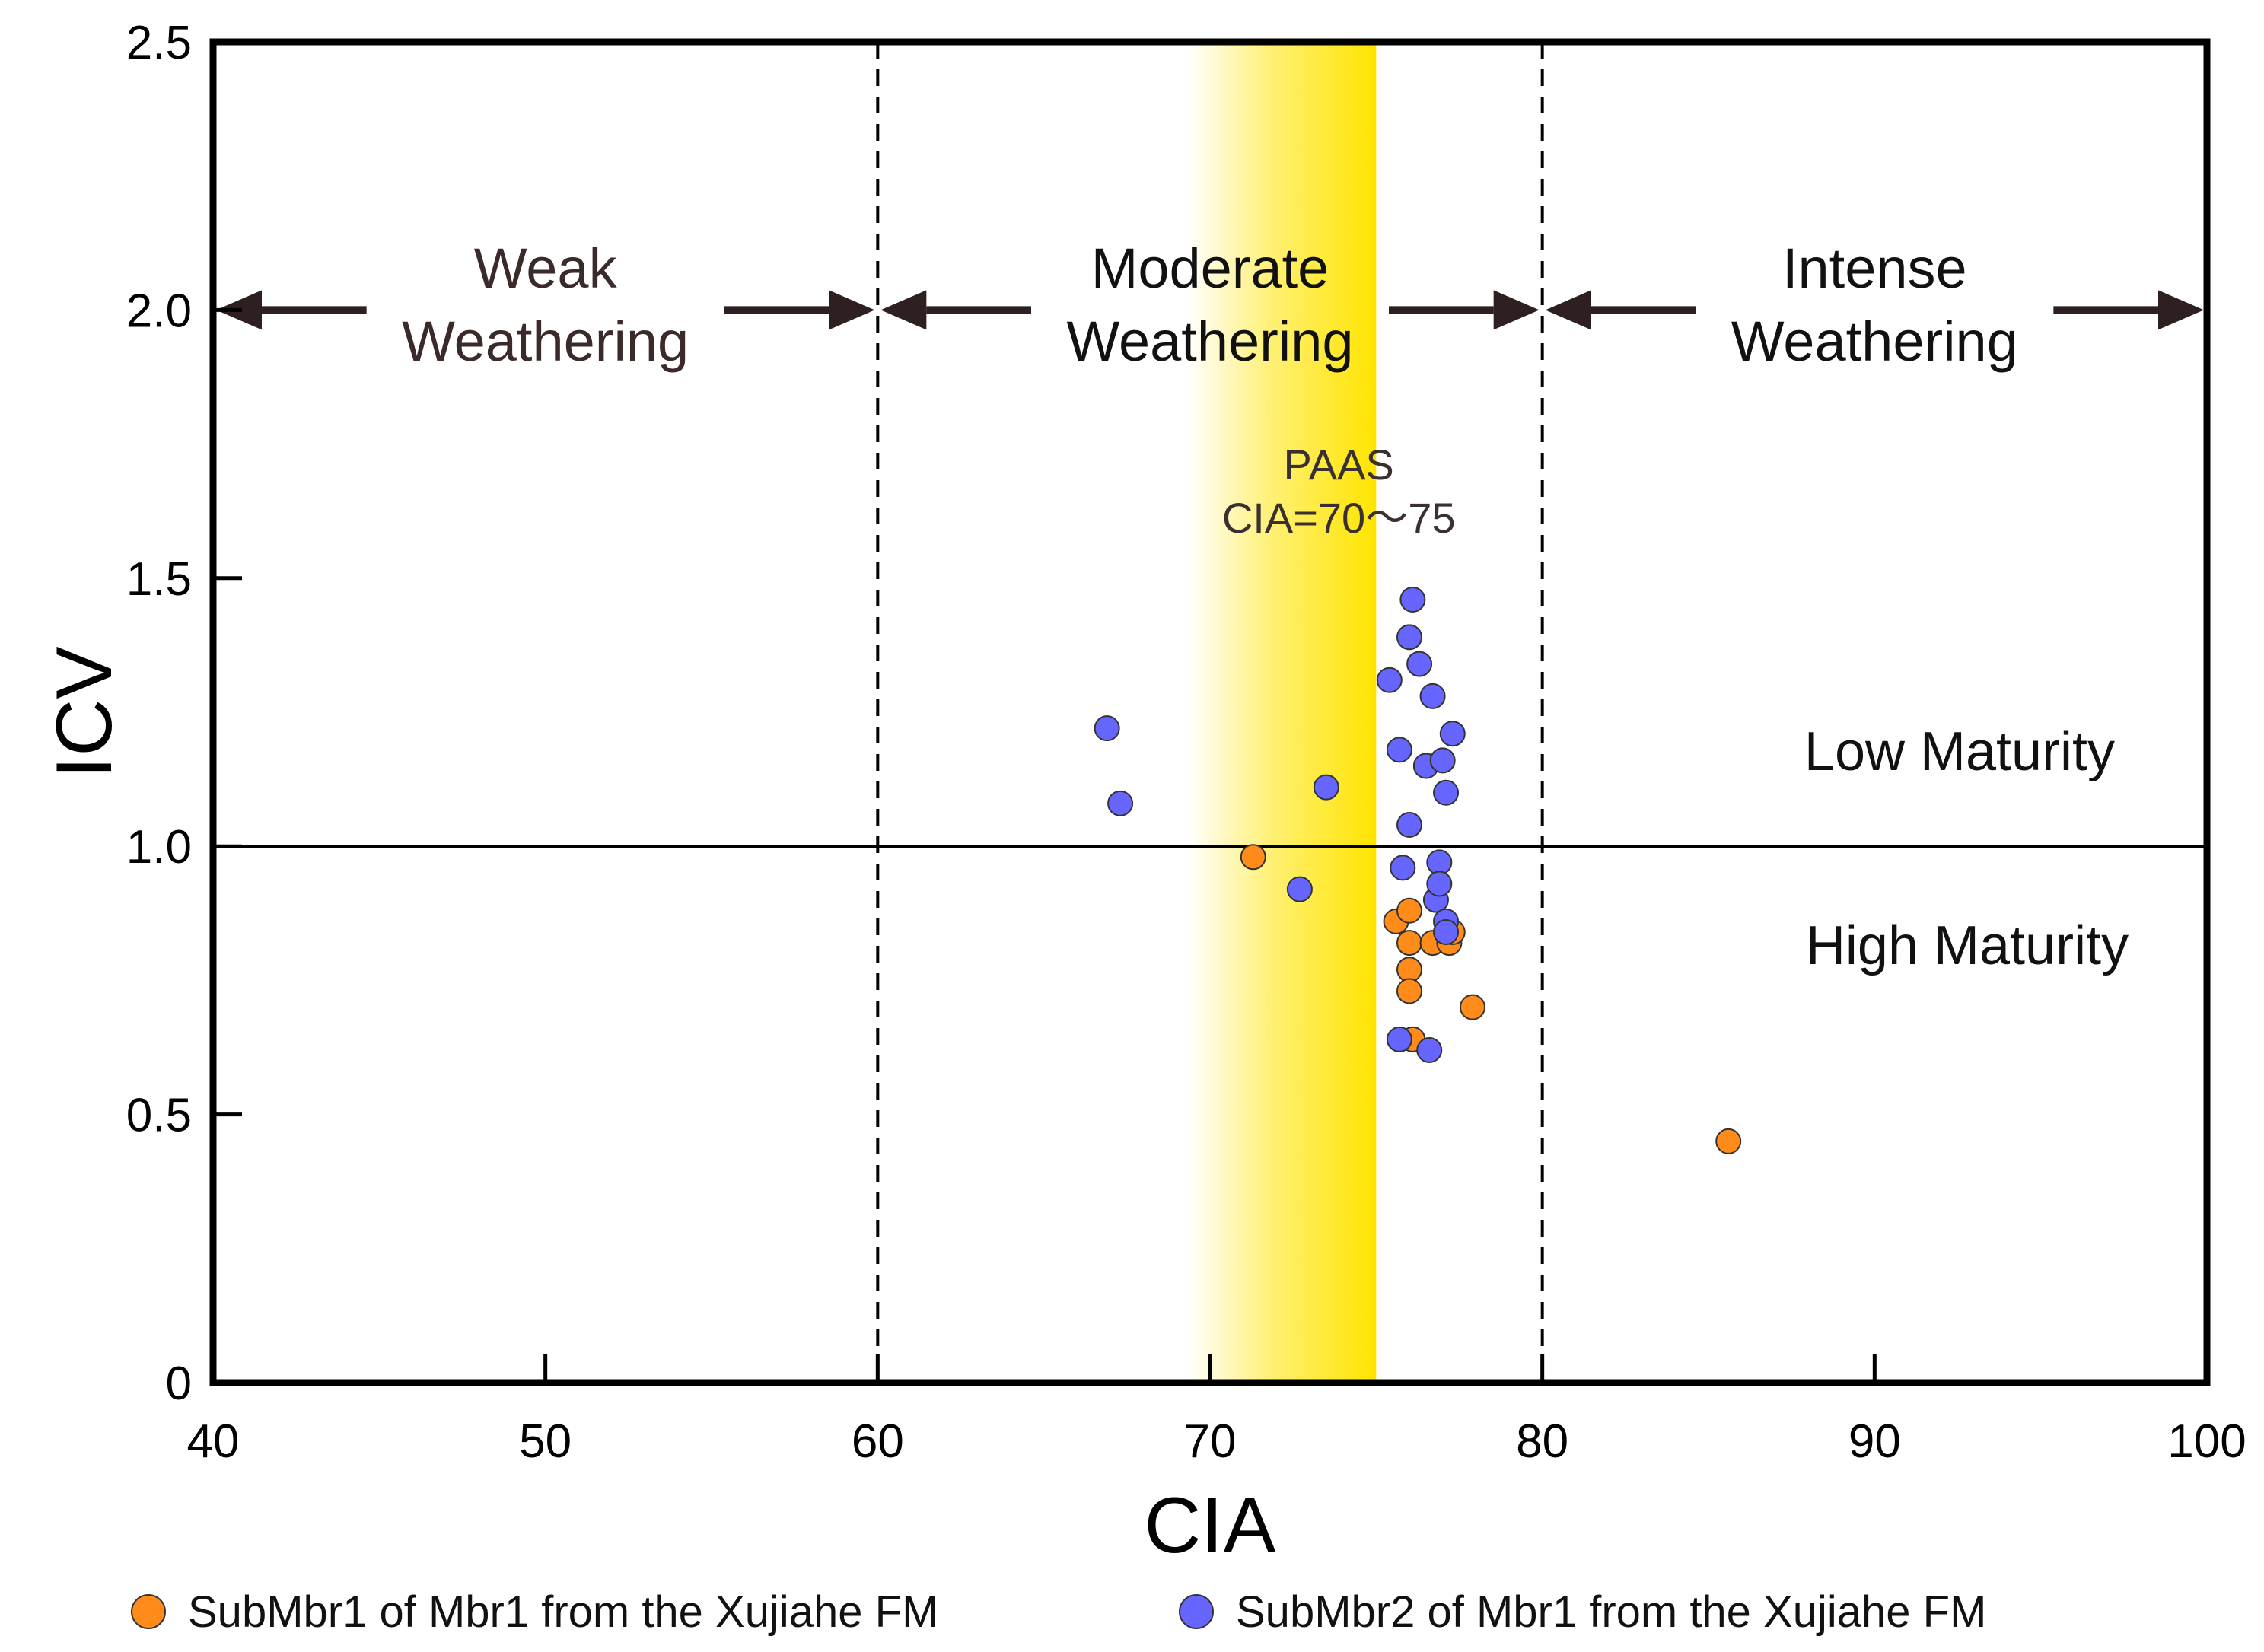 Image resolution: width=2264 pixels, height=1652 pixels. What do you see at coordinates (159, 579) in the screenshot?
I see `y-tick-label-1.5: 1.5` at bounding box center [159, 579].